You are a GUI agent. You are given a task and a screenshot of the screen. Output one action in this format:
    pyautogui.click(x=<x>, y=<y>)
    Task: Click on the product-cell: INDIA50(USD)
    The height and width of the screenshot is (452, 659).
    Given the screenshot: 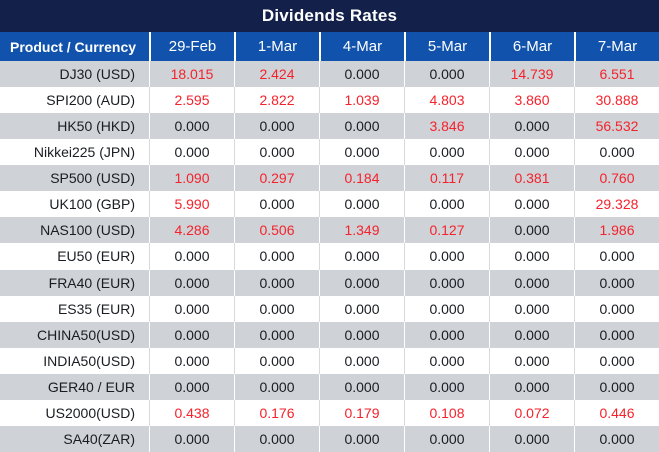 What is the action you would take?
    pyautogui.click(x=74, y=360)
    